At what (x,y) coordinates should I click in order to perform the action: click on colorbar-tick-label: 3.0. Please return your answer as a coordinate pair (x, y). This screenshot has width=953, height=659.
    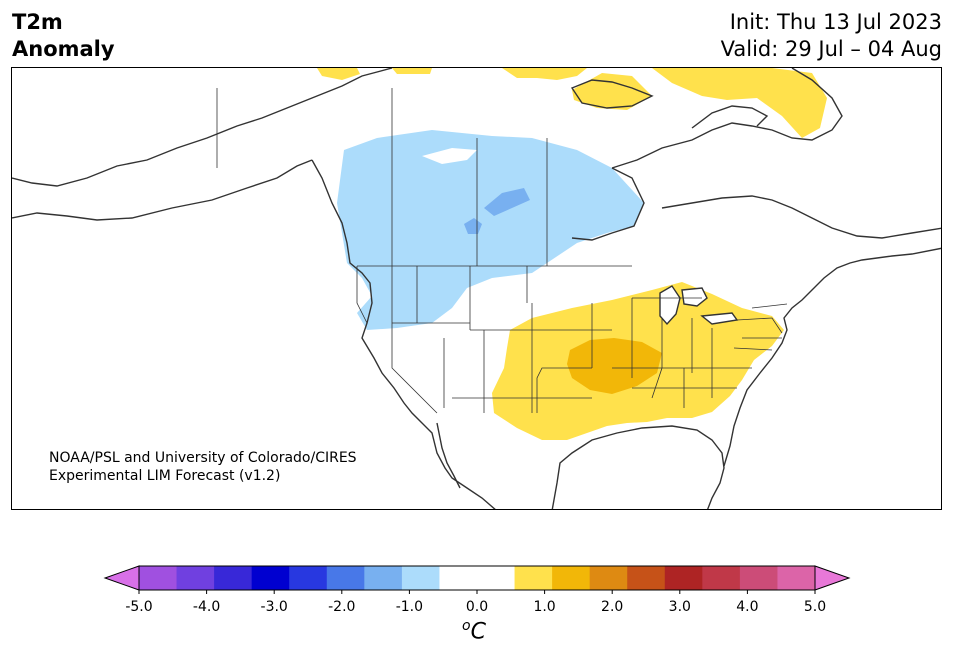
    Looking at the image, I should click on (679, 607).